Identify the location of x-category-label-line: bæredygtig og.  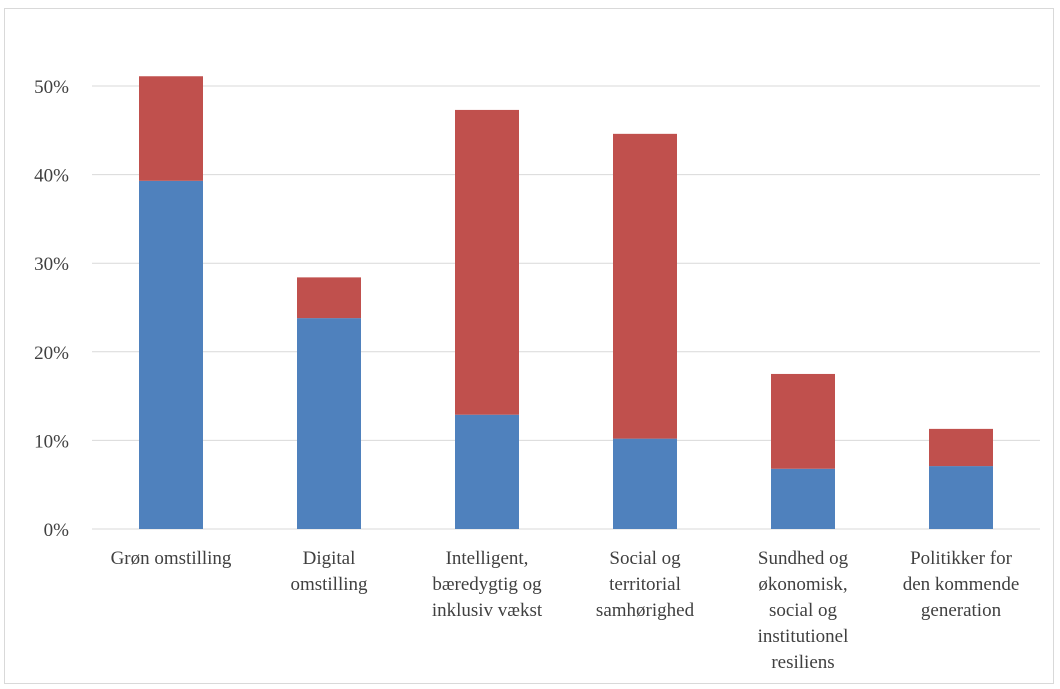
(487, 584).